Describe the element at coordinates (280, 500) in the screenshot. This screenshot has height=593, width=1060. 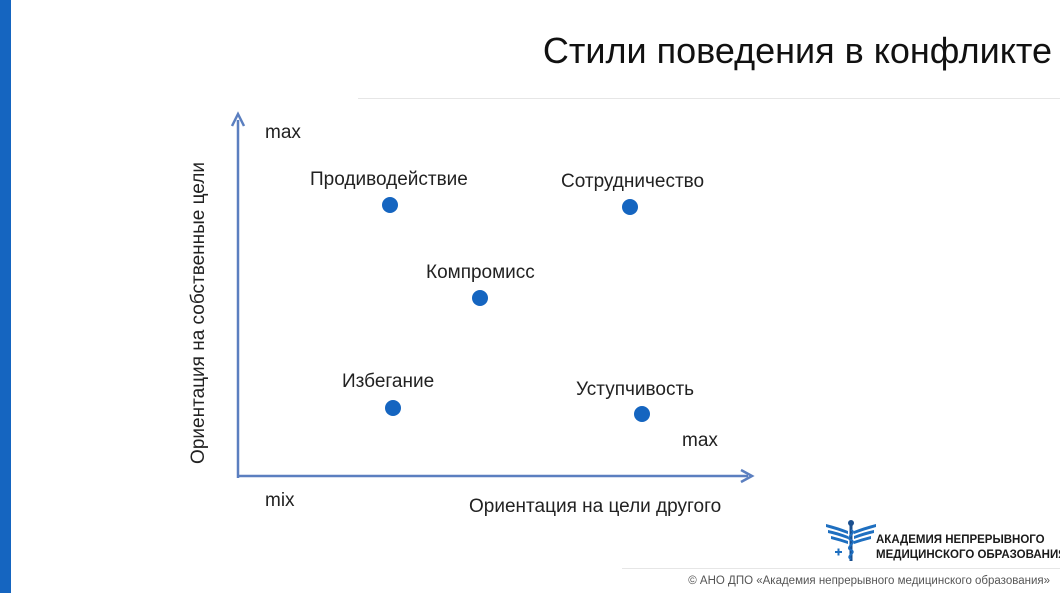
I see `origin-label: mix` at that location.